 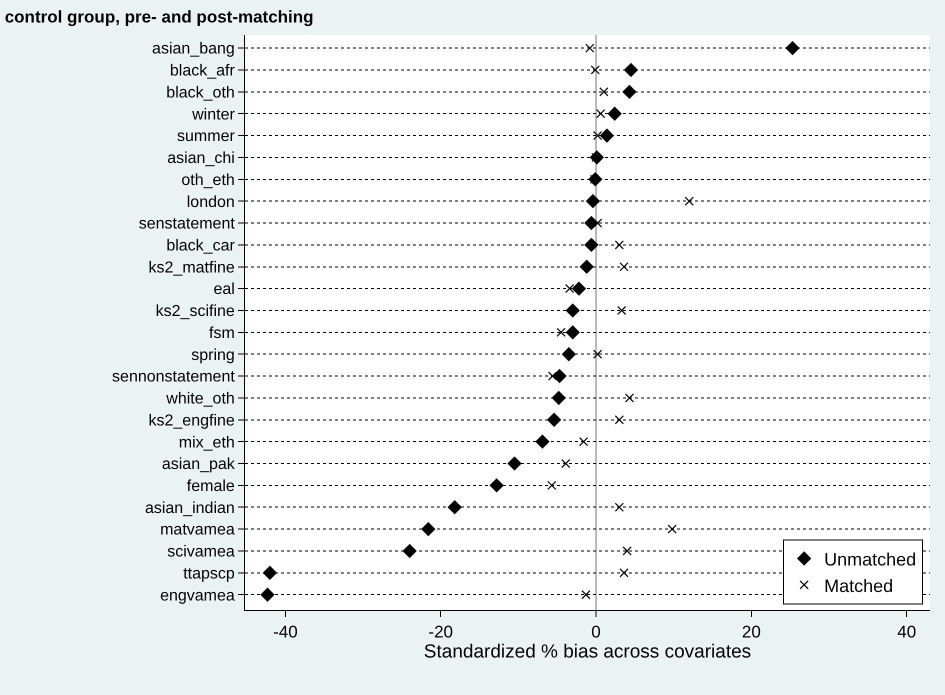 I want to click on x-tick-label: 20, so click(x=751, y=632).